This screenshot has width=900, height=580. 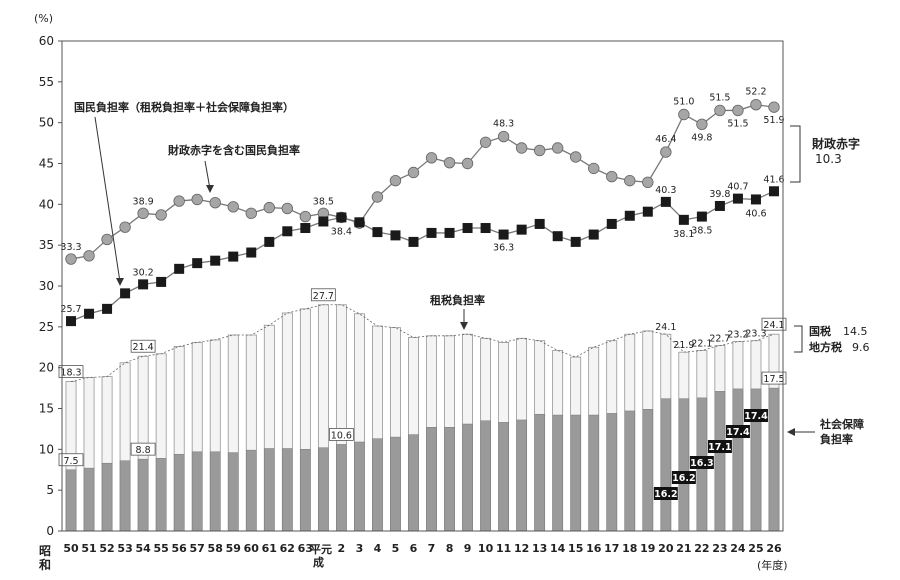 I want to click on x-tick-label: 10, so click(x=486, y=548).